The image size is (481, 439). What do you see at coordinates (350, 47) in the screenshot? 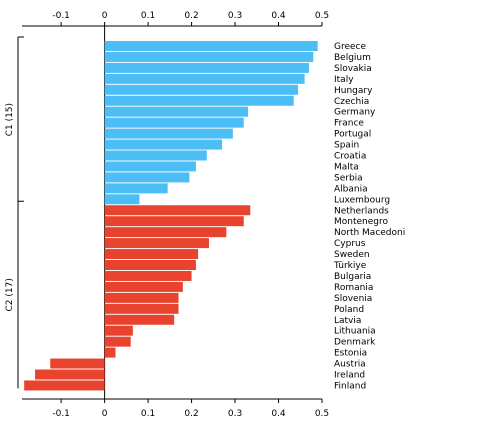
I see `category-label: Greece` at bounding box center [350, 47].